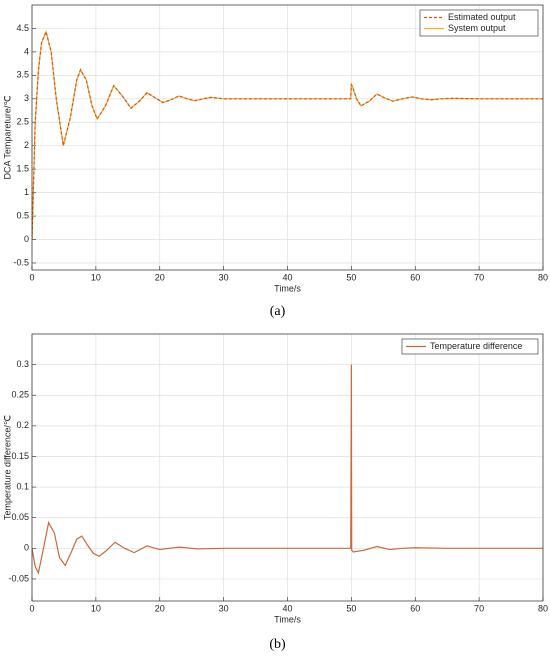 The image size is (550, 657). I want to click on y-tick-label: 2, so click(26, 145).